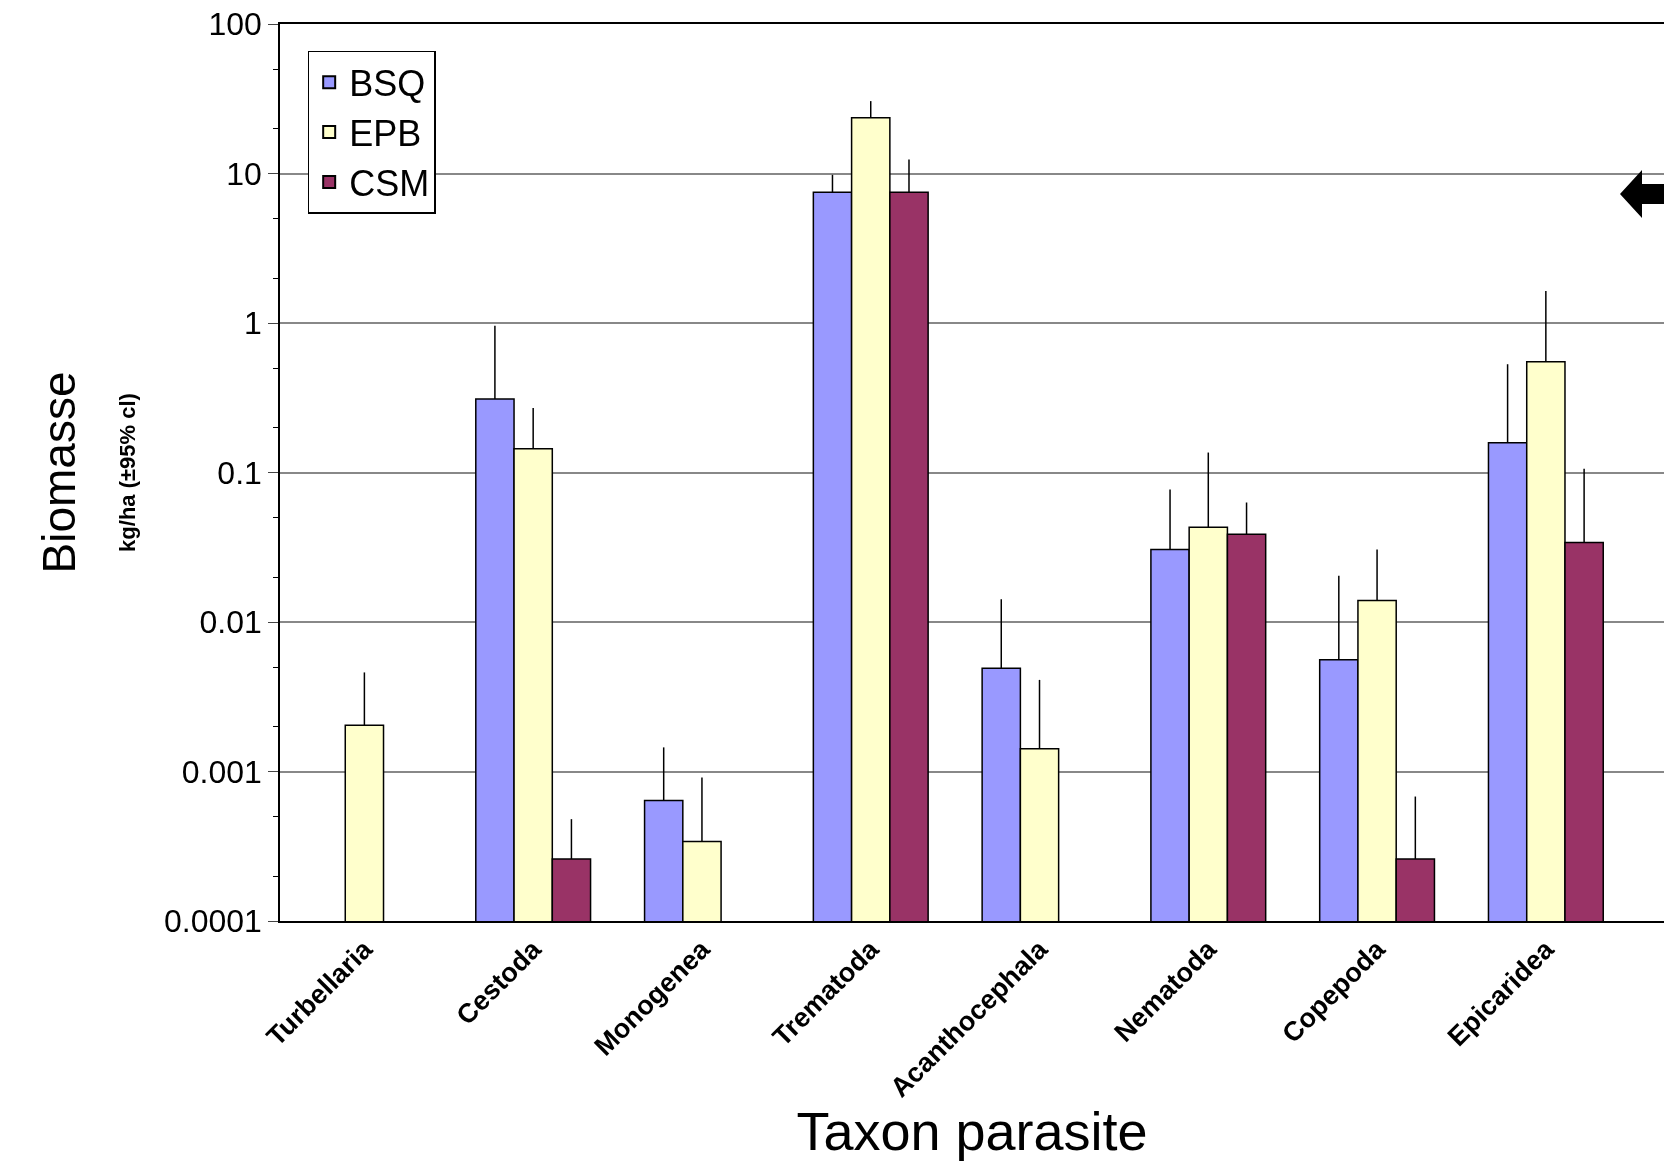  Describe the element at coordinates (387, 84) in the screenshot. I see `legend-label: BSQ` at that location.